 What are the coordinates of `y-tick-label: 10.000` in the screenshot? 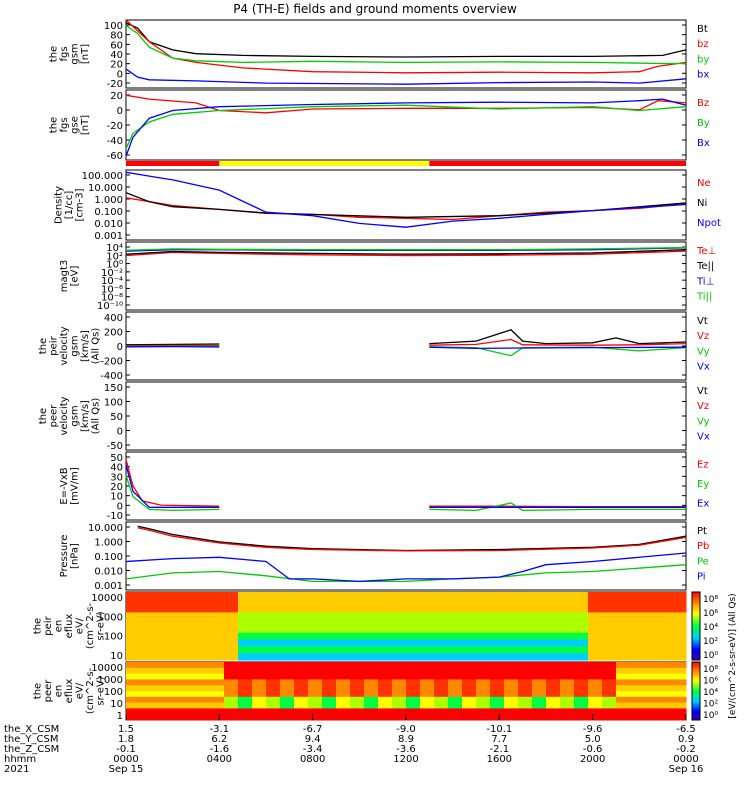 It's located at (105, 188).